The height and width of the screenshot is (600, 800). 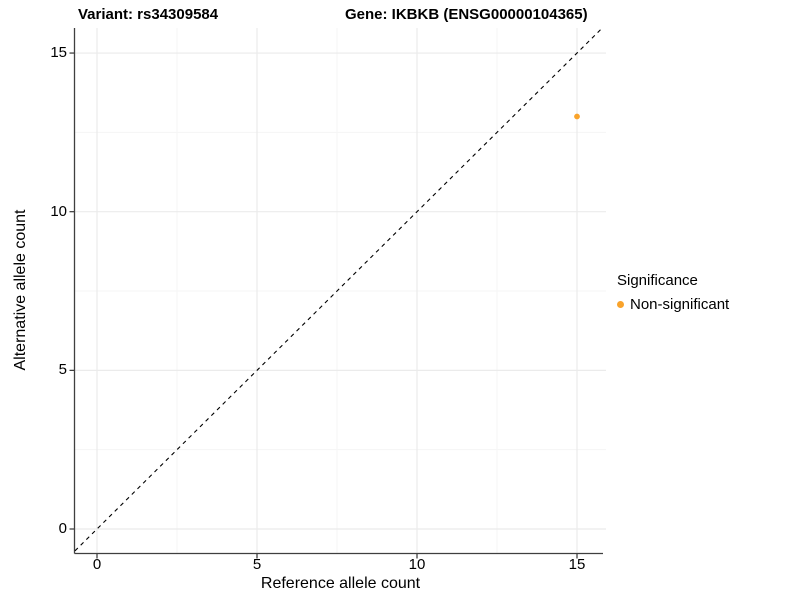 I want to click on y-tick-label: 5, so click(x=62, y=370).